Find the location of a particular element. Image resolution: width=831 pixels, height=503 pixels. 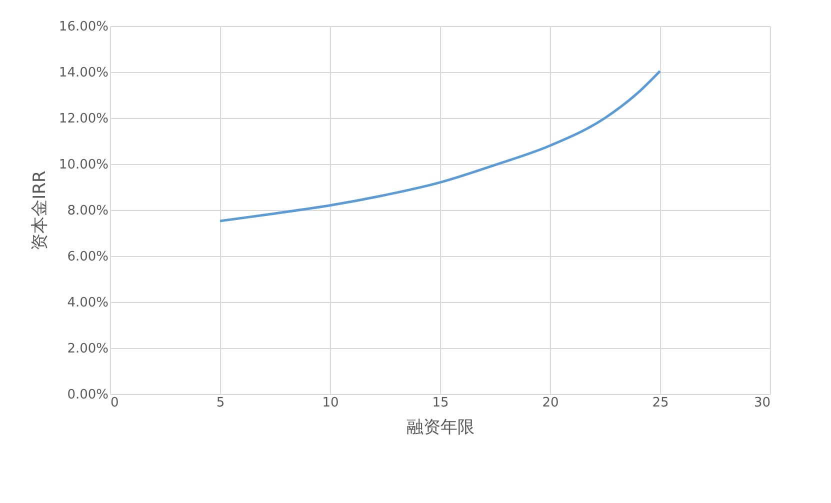

y-tick-label: 8.00% is located at coordinates (87, 211).